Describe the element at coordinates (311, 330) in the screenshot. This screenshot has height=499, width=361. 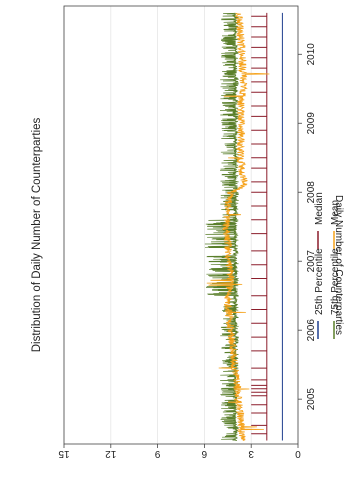
I see `x-tick-label: 2006` at that location.